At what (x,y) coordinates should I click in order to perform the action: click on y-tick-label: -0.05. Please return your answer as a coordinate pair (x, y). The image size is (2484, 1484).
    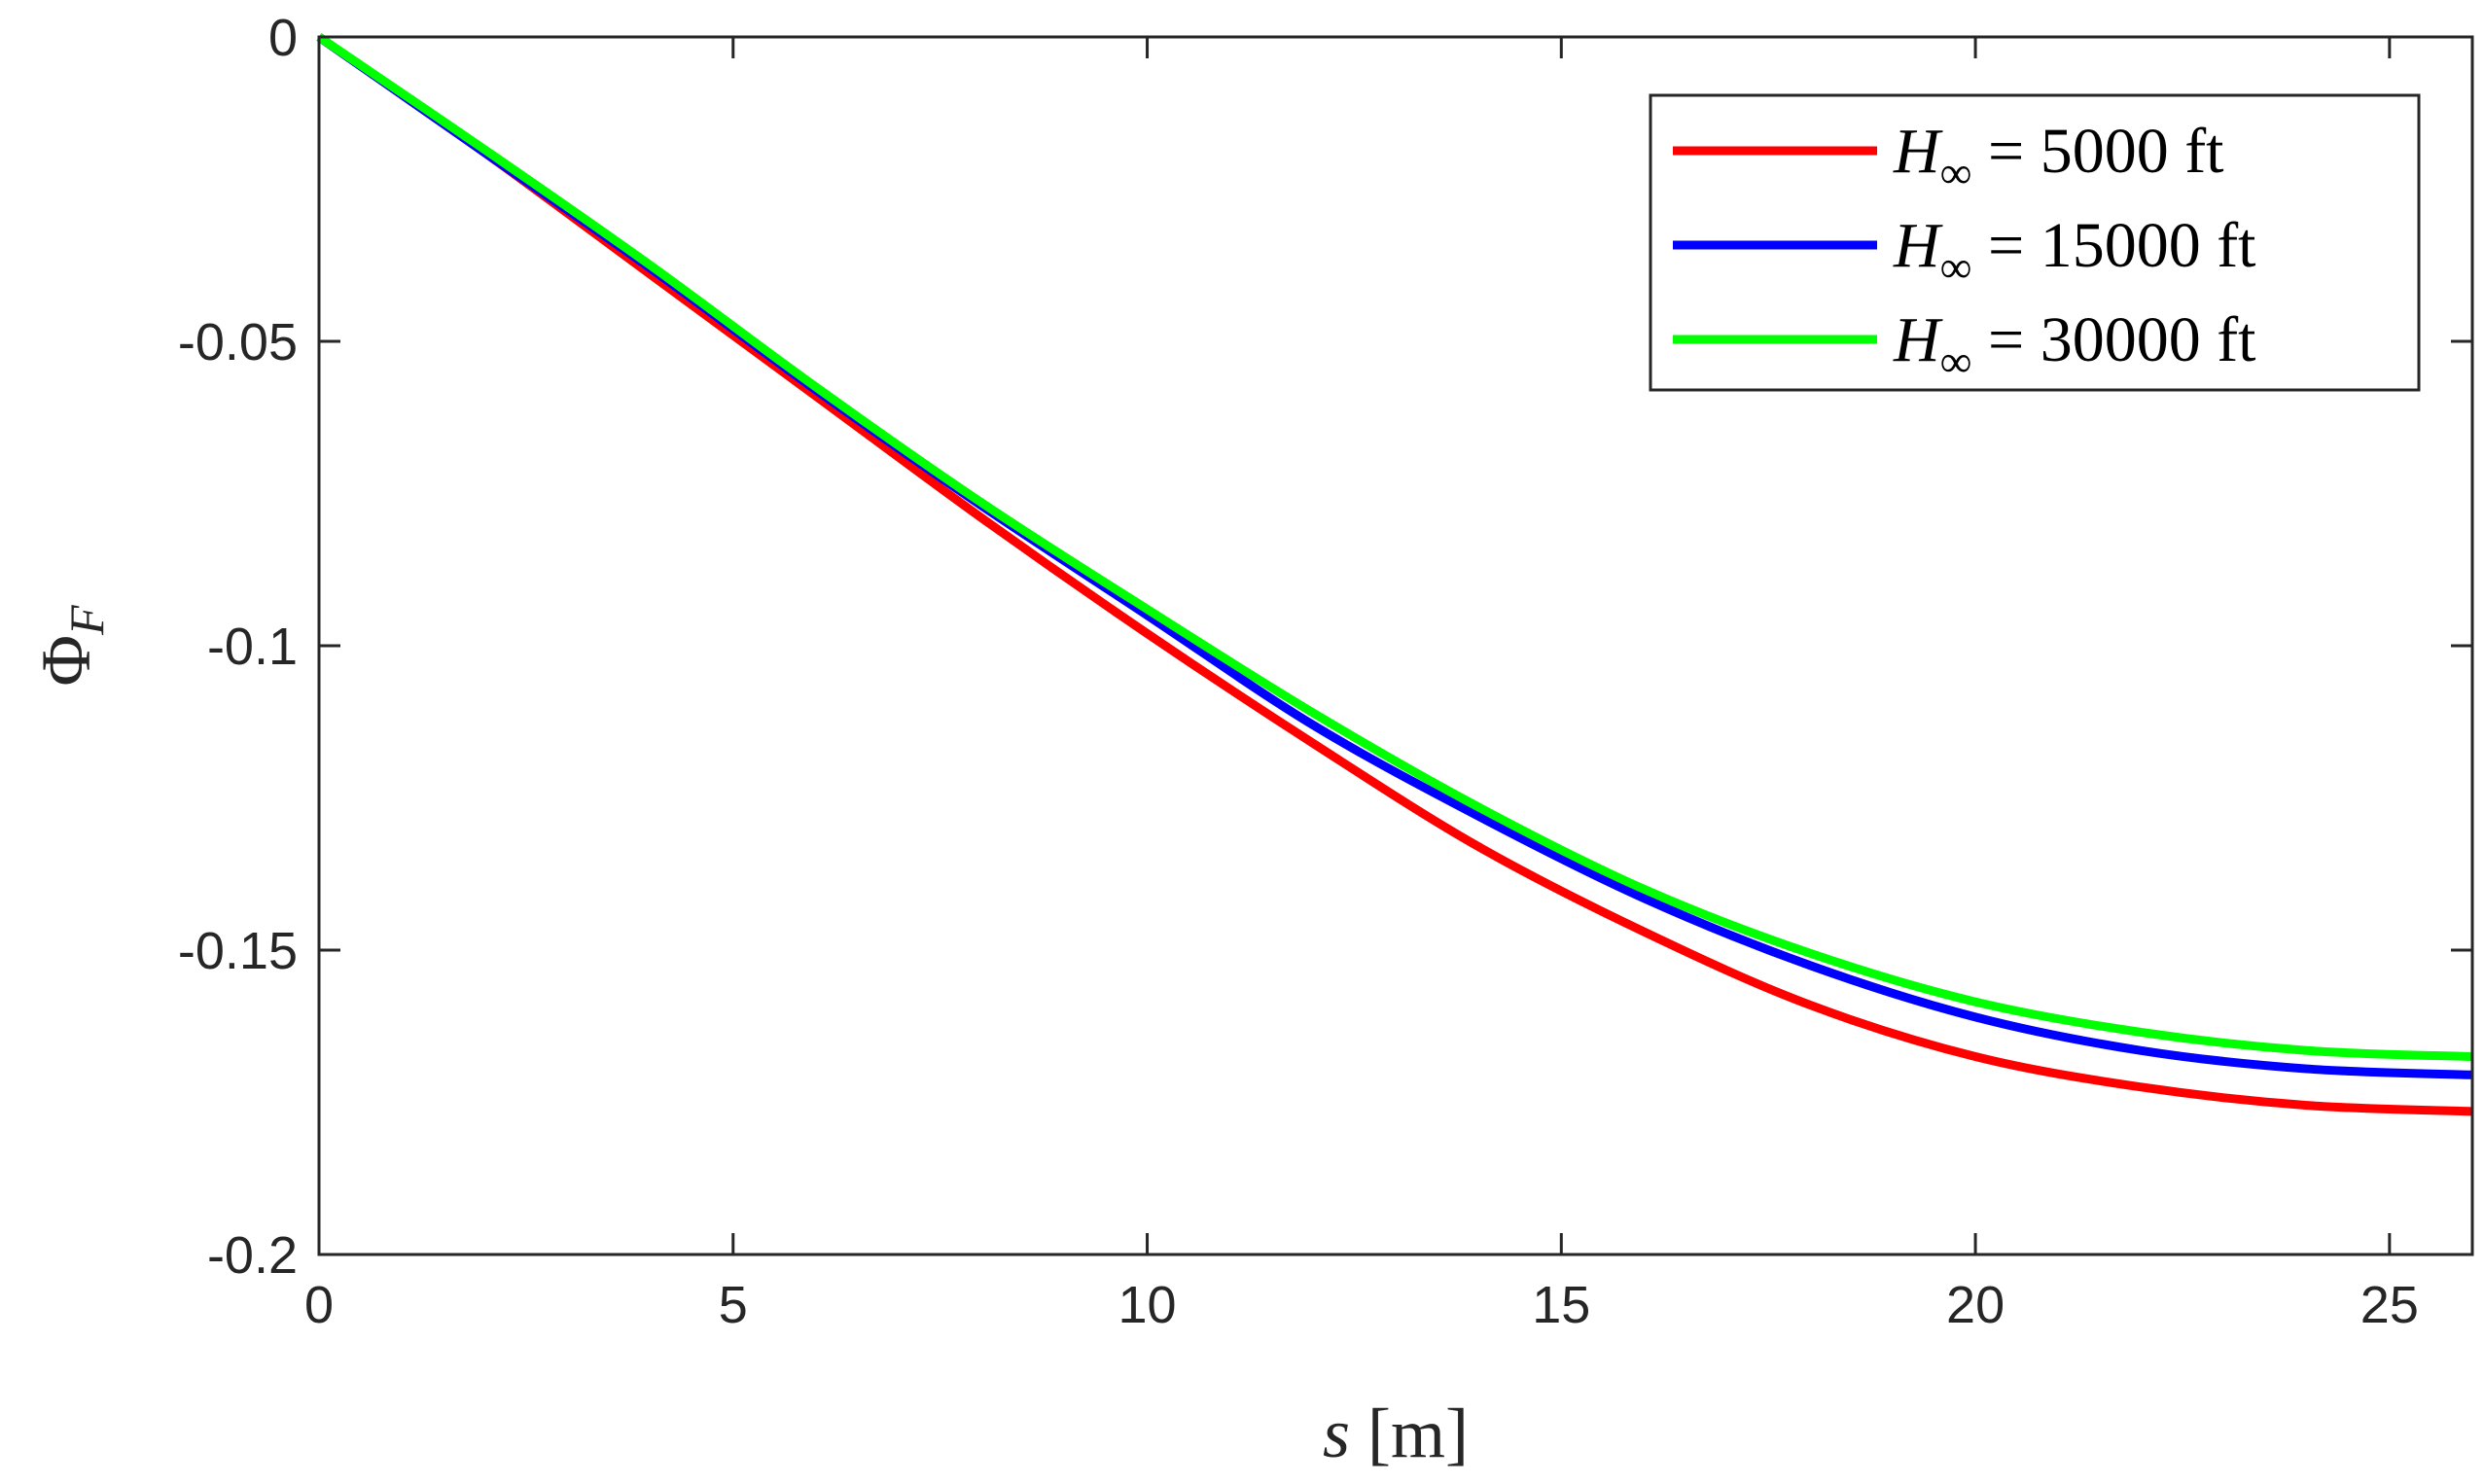
    Looking at the image, I should click on (238, 342).